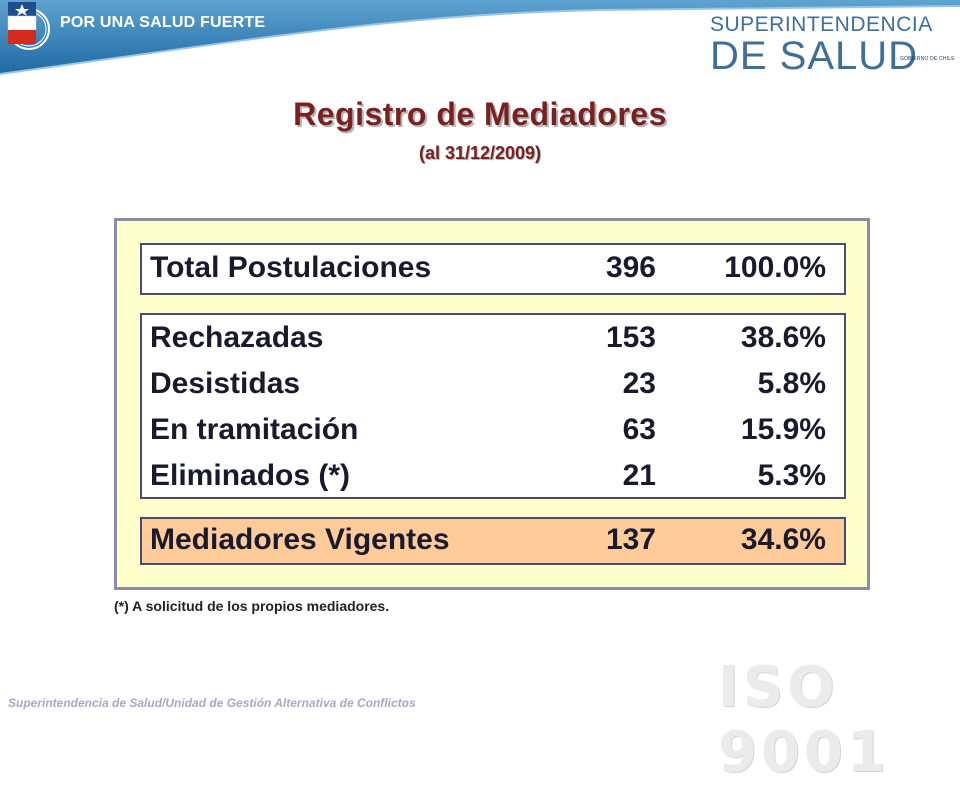 The width and height of the screenshot is (960, 785). What do you see at coordinates (639, 383) in the screenshot?
I see `row-count: 23` at bounding box center [639, 383].